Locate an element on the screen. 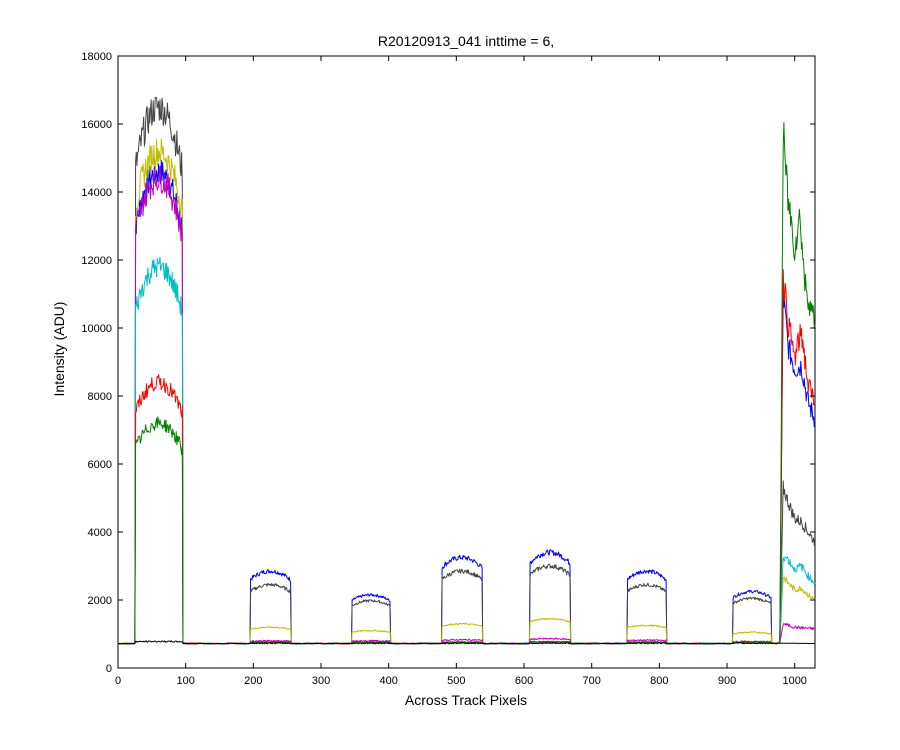  x-tick-label: 900 is located at coordinates (727, 681).